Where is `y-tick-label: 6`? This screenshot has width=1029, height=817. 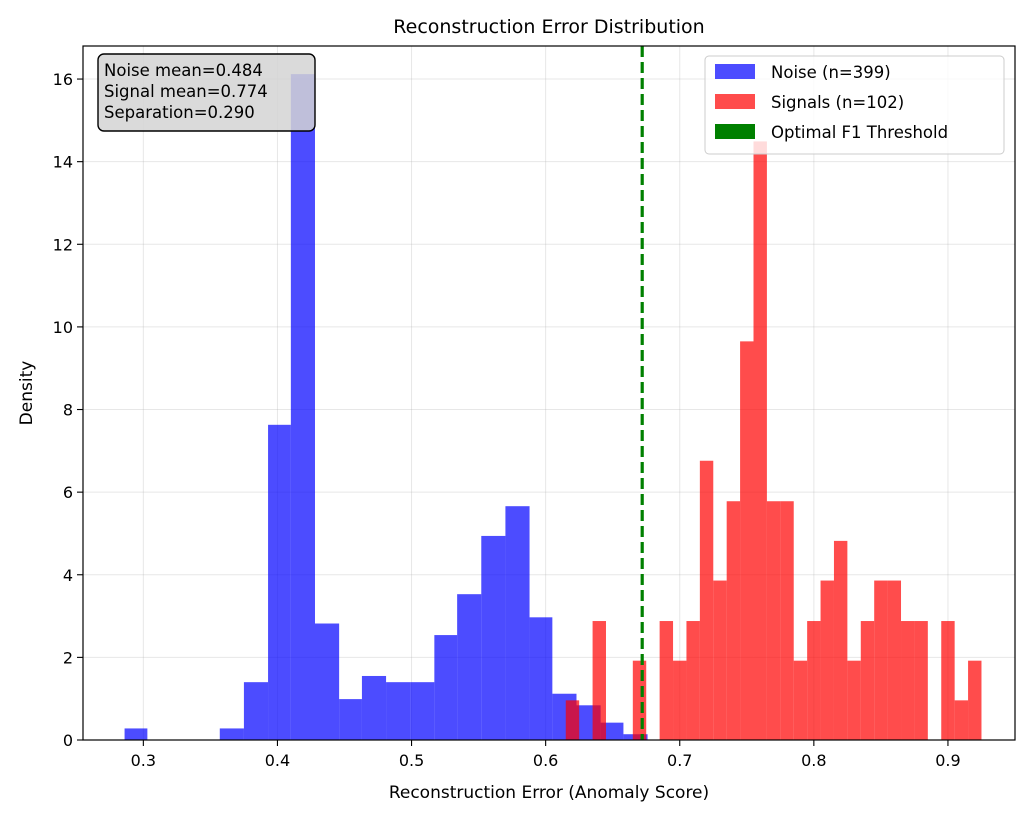 y-tick-label: 6 is located at coordinates (68, 492).